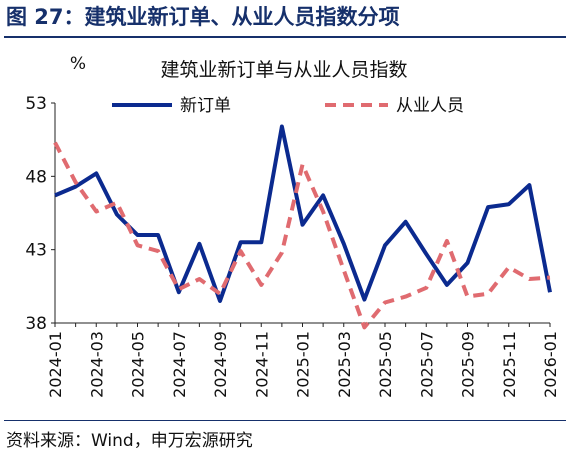 This screenshot has width=570, height=454. Describe the element at coordinates (344, 364) in the screenshot. I see `x-tick-label: 2025-03` at that location.